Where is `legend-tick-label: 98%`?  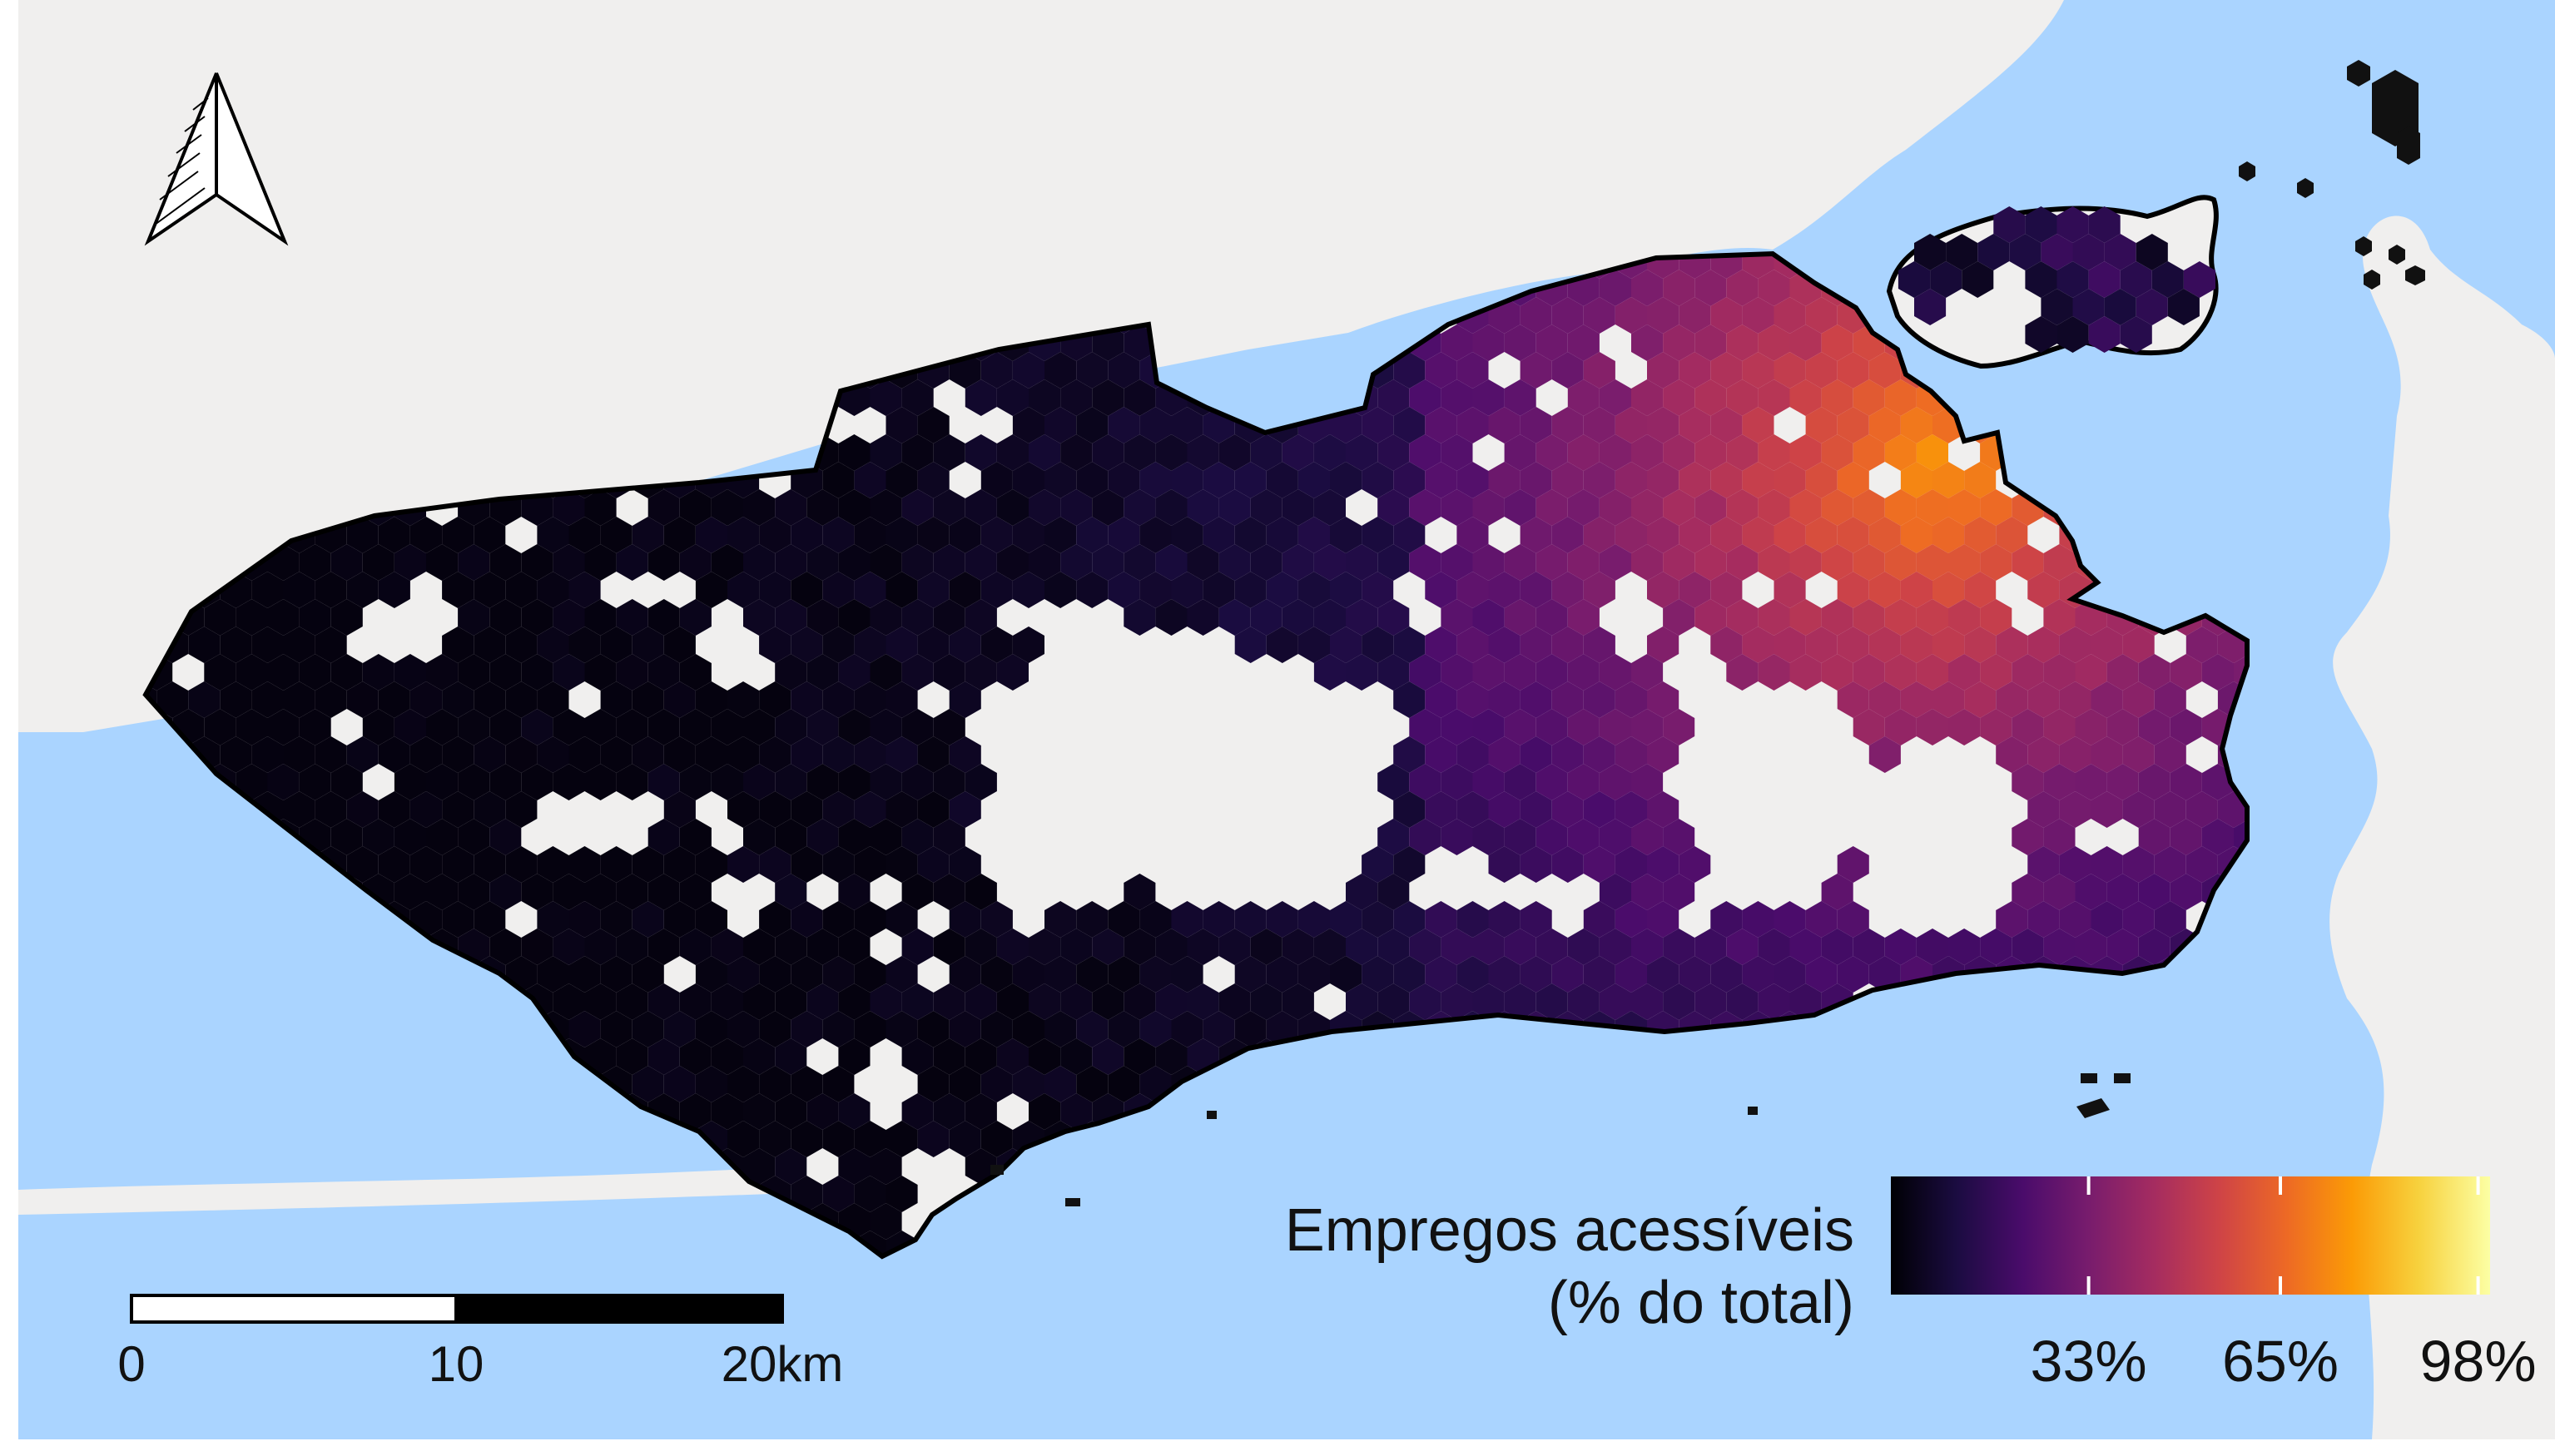
legend-tick-label: 98% is located at coordinates (2479, 1361).